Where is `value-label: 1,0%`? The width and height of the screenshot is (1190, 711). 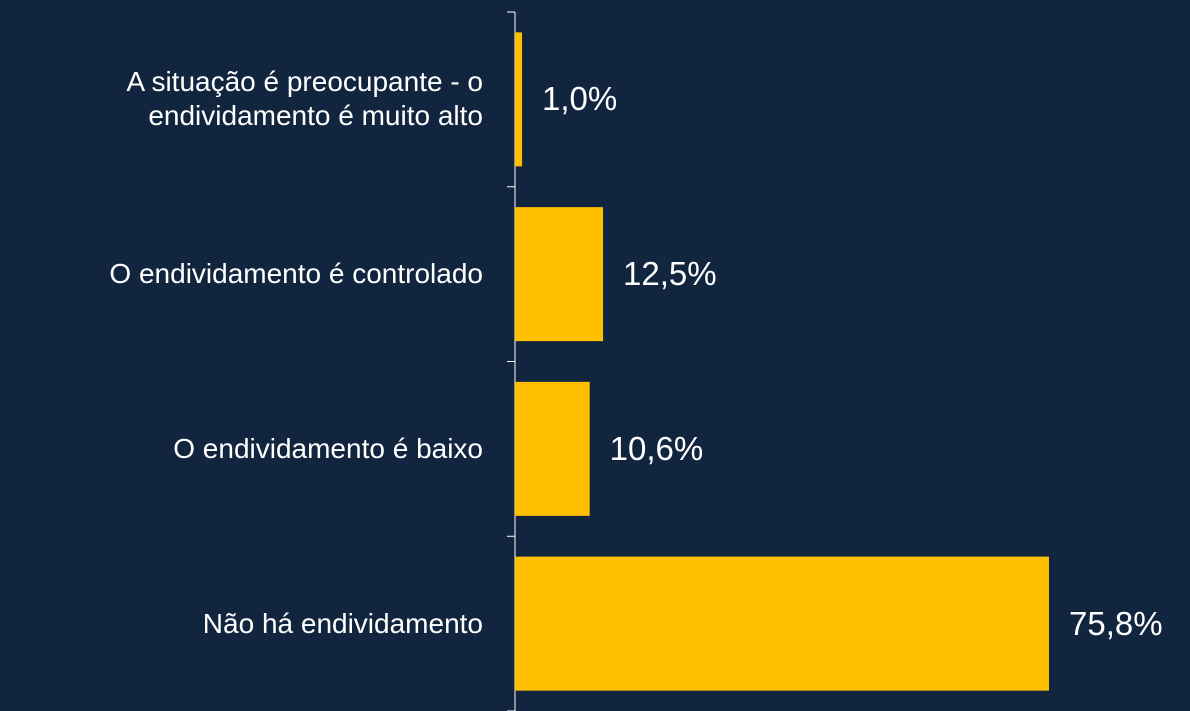 value-label: 1,0% is located at coordinates (580, 99).